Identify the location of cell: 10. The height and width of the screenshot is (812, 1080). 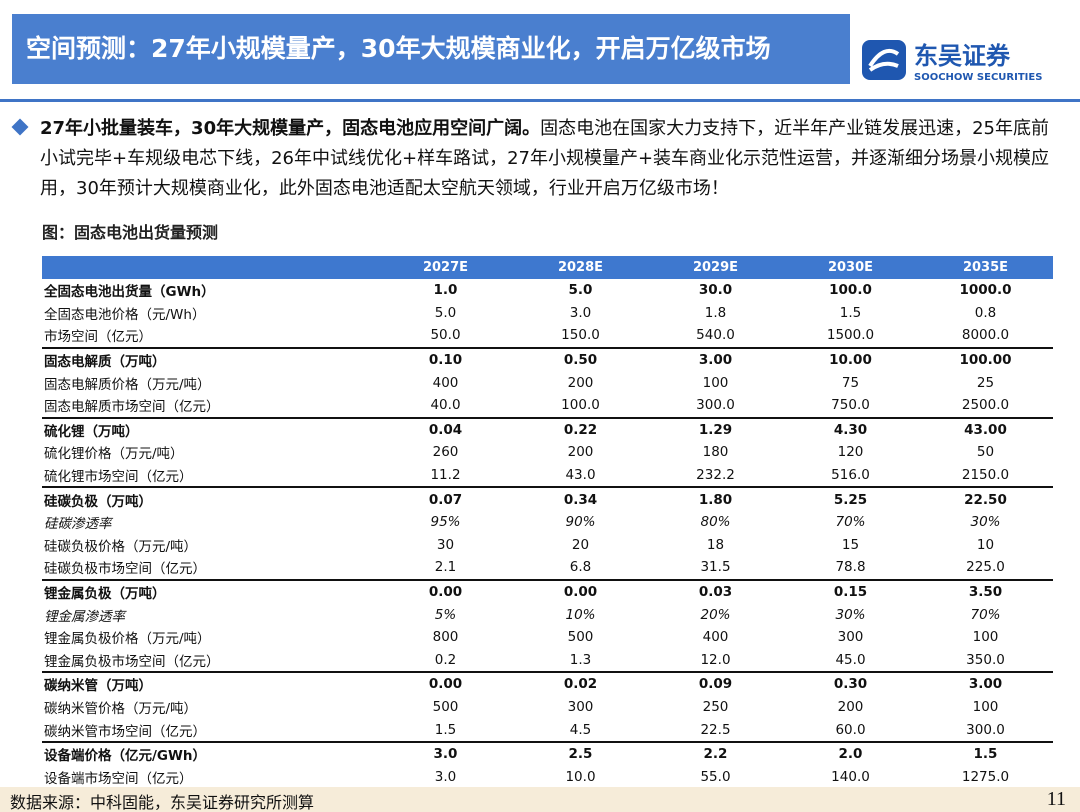
(985, 544).